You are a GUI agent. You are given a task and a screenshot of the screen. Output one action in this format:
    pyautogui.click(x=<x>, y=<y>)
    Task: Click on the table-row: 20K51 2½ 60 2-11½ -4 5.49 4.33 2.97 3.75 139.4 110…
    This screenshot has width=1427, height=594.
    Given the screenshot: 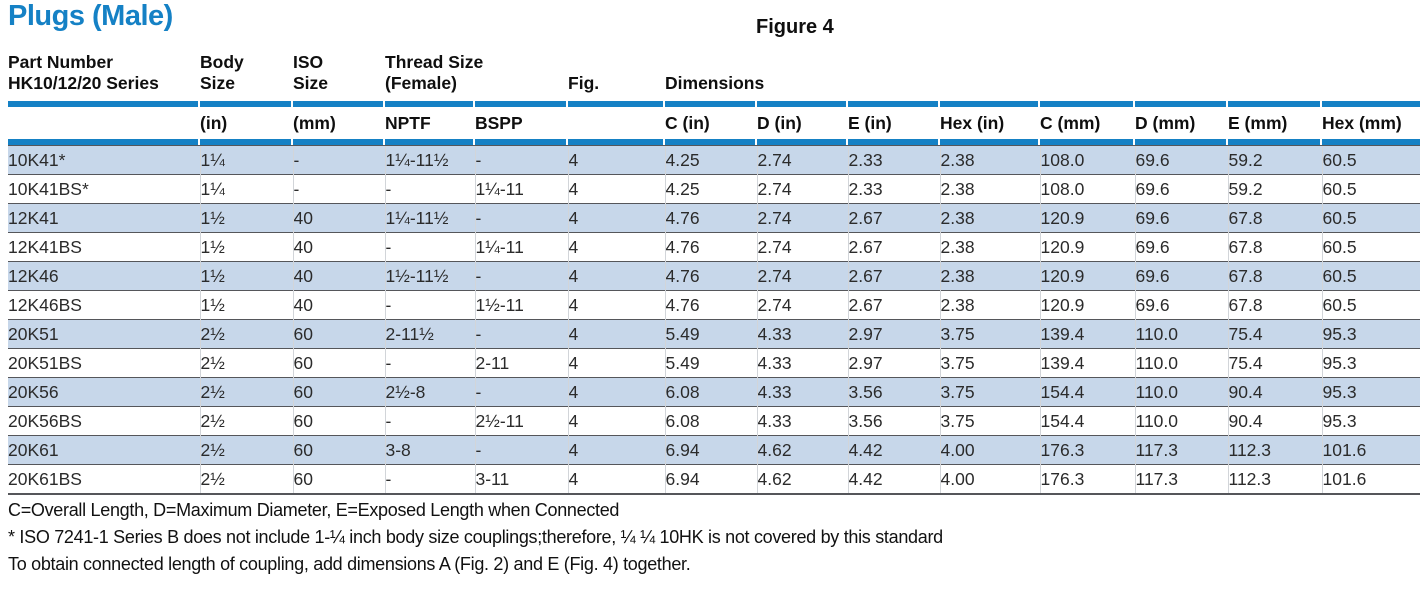 What is the action you would take?
    pyautogui.click(x=714, y=334)
    